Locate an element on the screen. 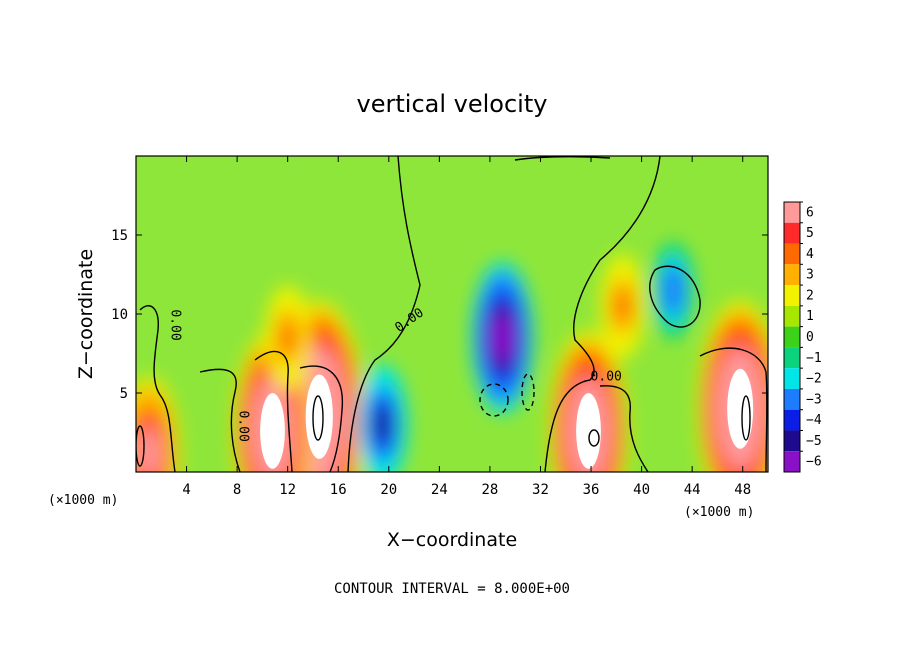 The width and height of the screenshot is (904, 654). zero-contour-left is located at coordinates (157, 388).